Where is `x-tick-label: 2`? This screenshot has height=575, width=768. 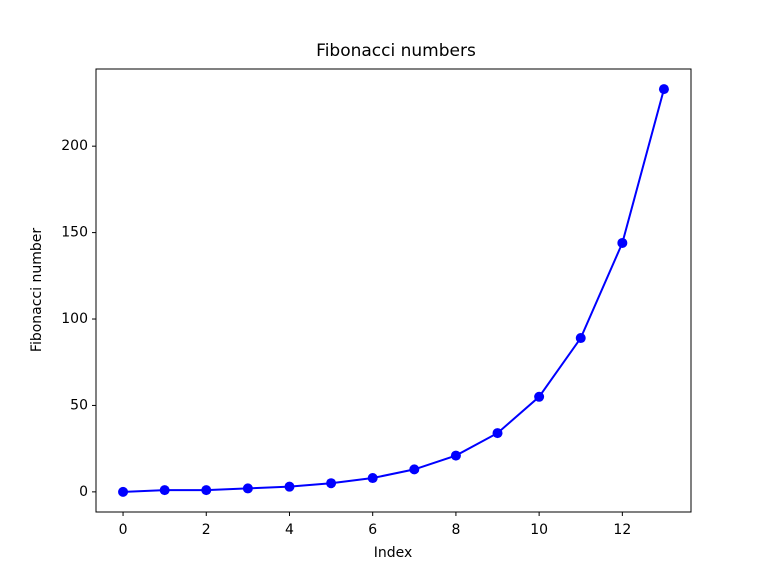
x-tick-label: 2 is located at coordinates (206, 530).